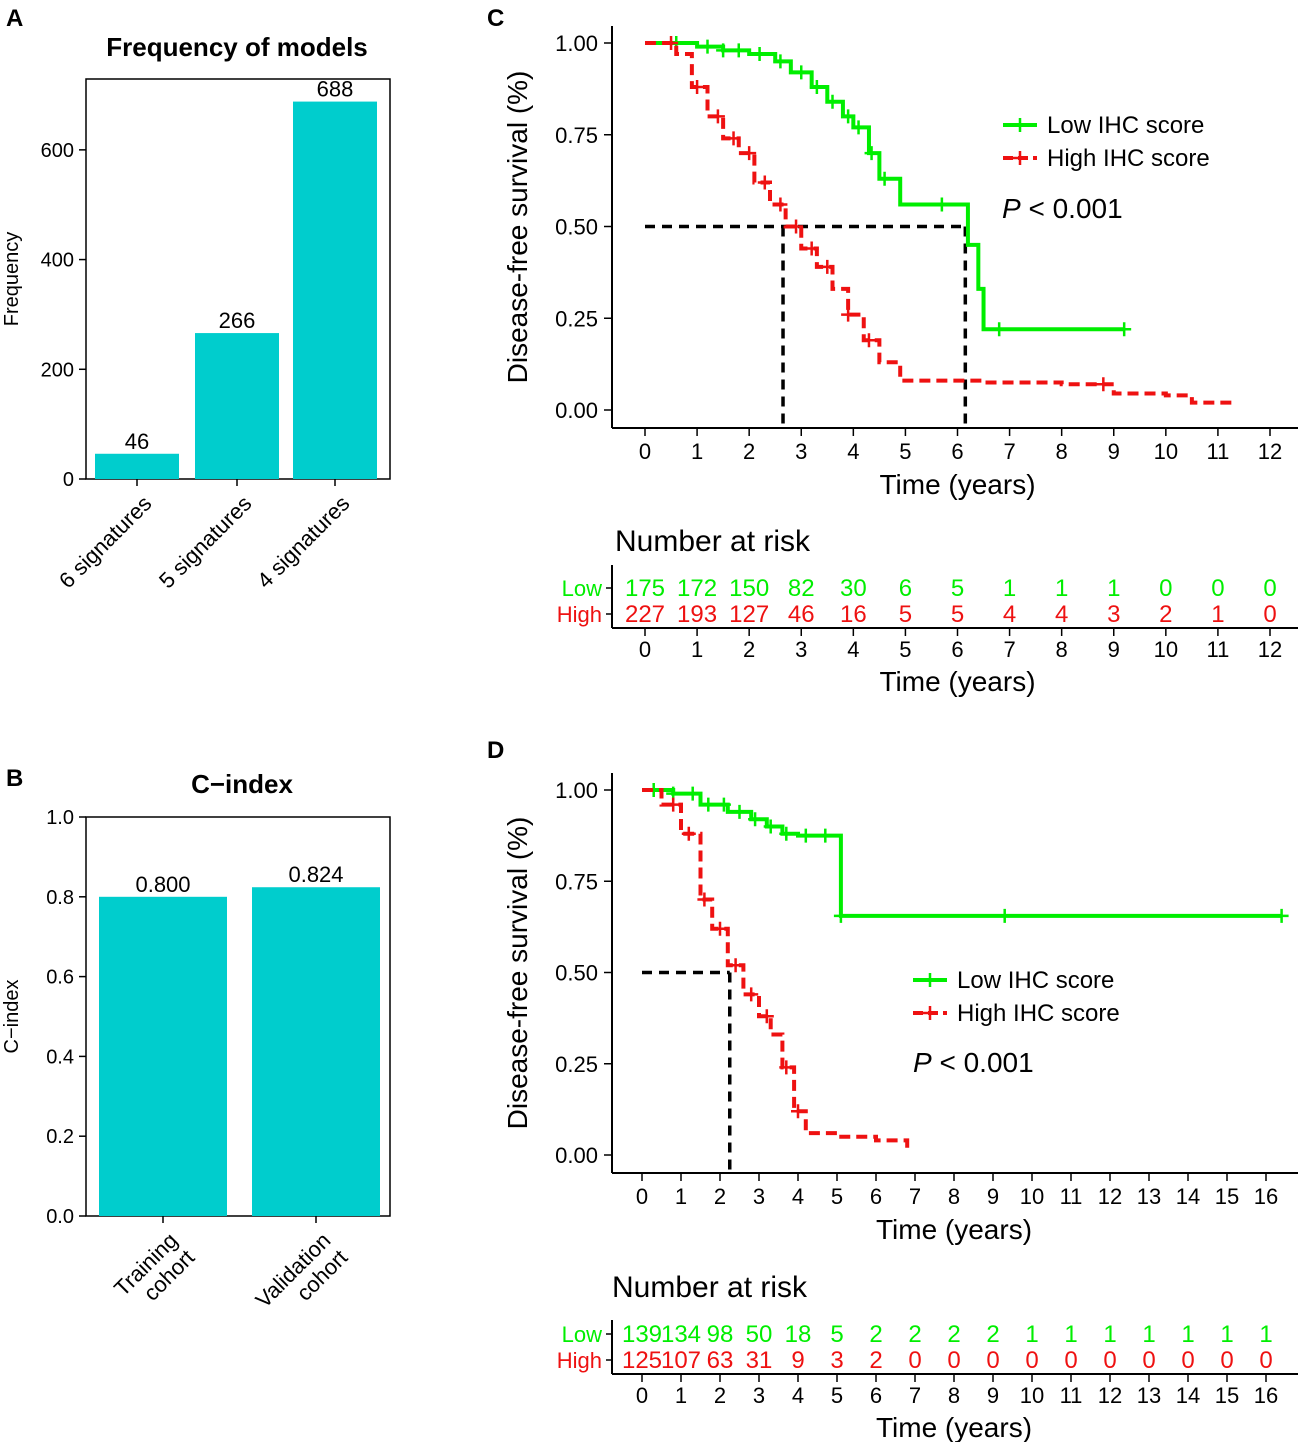  Describe the element at coordinates (316, 1051) in the screenshot. I see `bar` at that location.